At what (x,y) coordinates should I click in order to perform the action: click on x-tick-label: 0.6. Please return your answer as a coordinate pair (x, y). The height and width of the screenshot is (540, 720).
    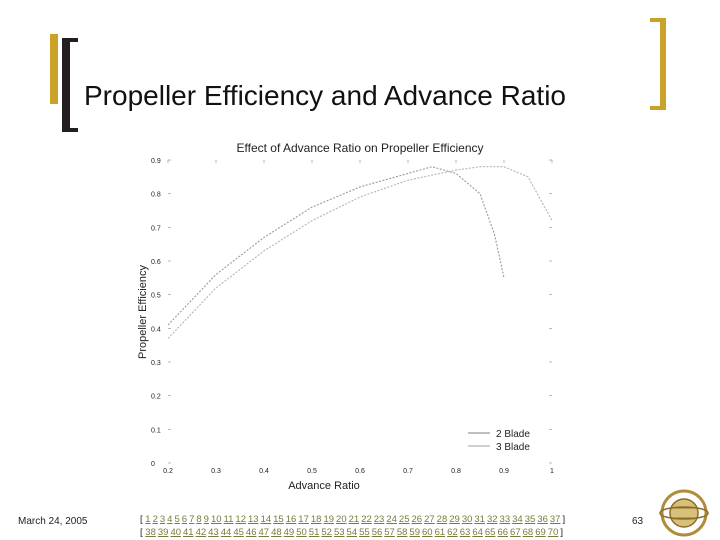
    Looking at the image, I should click on (360, 471).